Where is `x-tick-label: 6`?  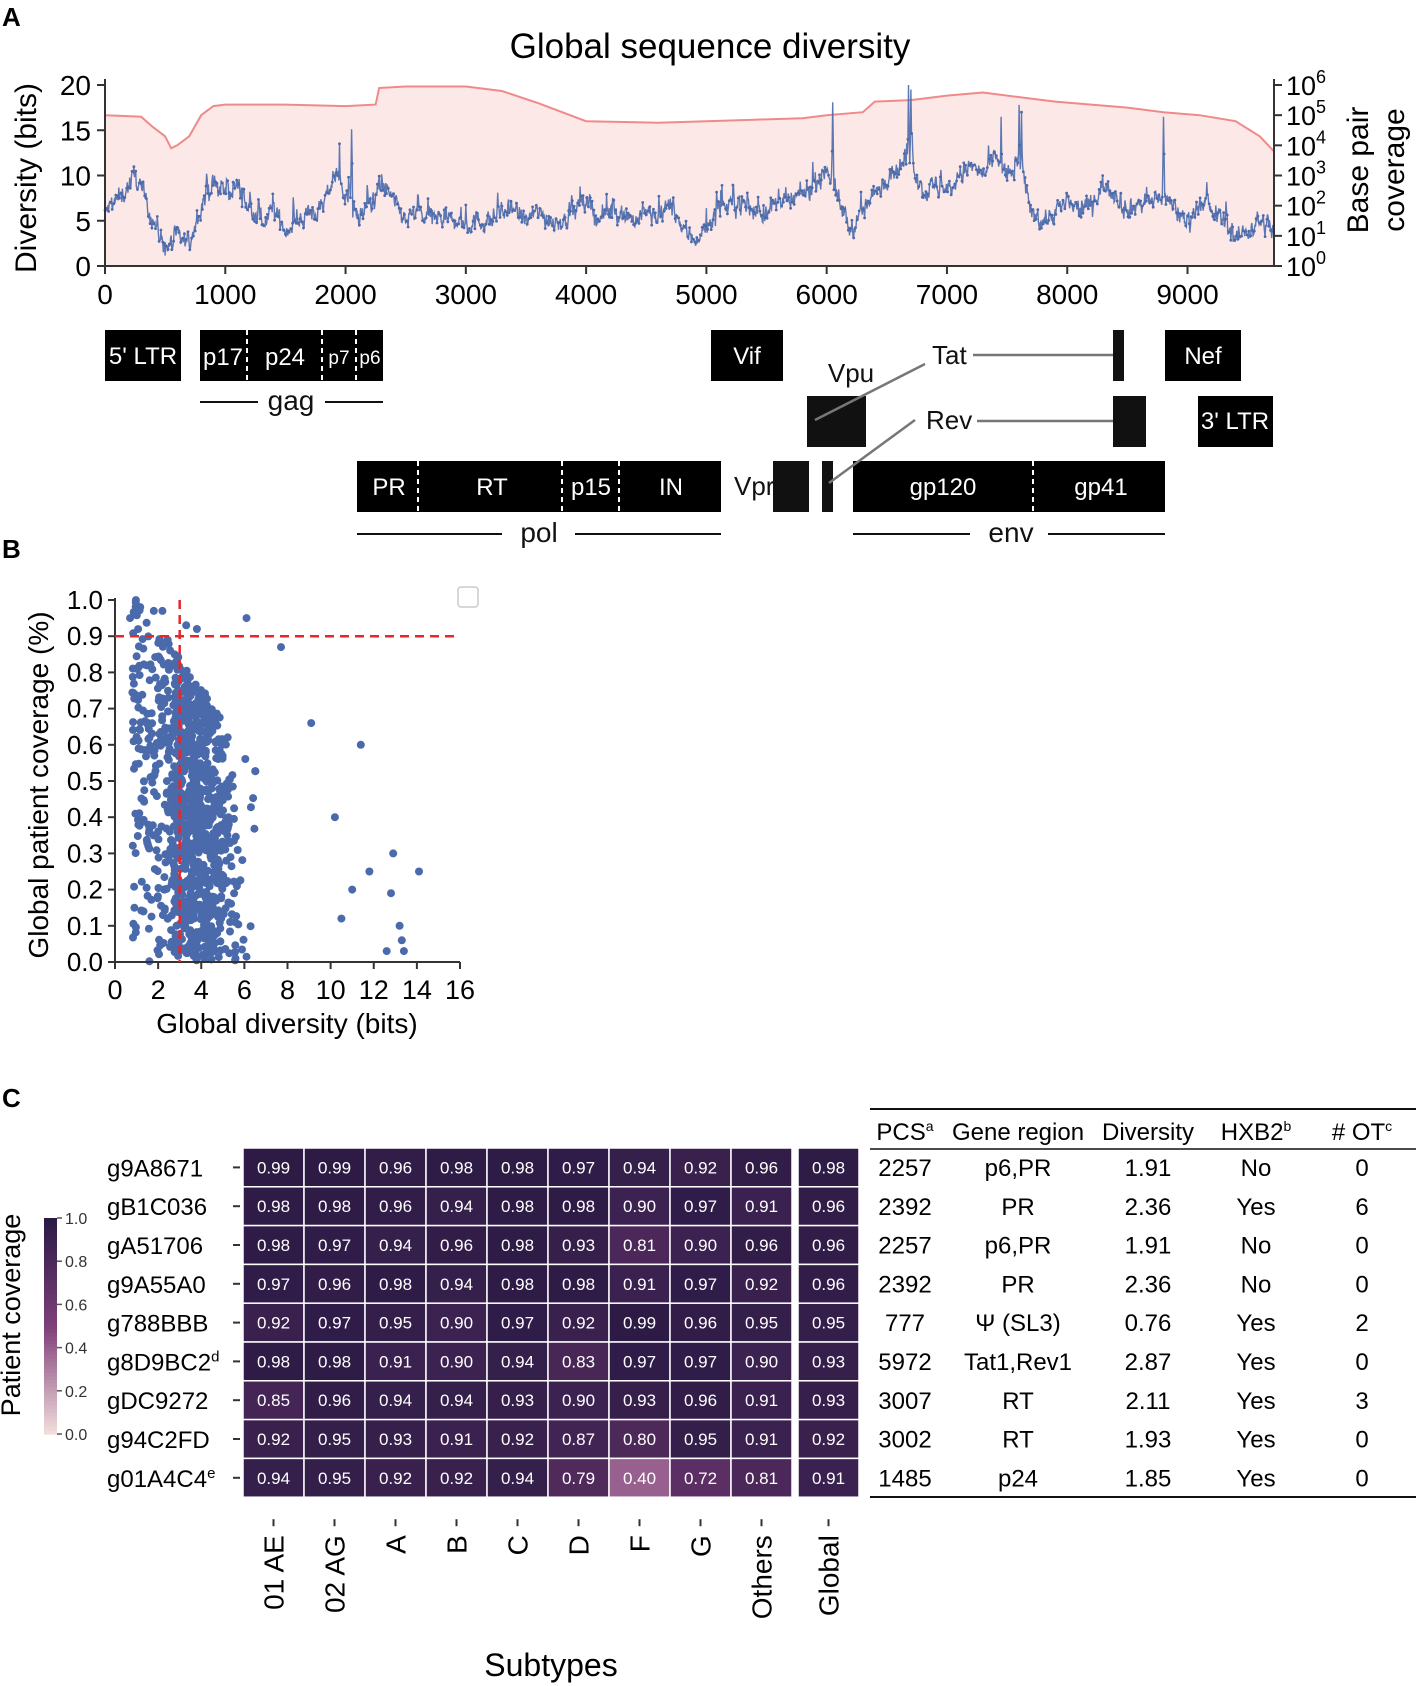 x-tick-label: 6 is located at coordinates (244, 990).